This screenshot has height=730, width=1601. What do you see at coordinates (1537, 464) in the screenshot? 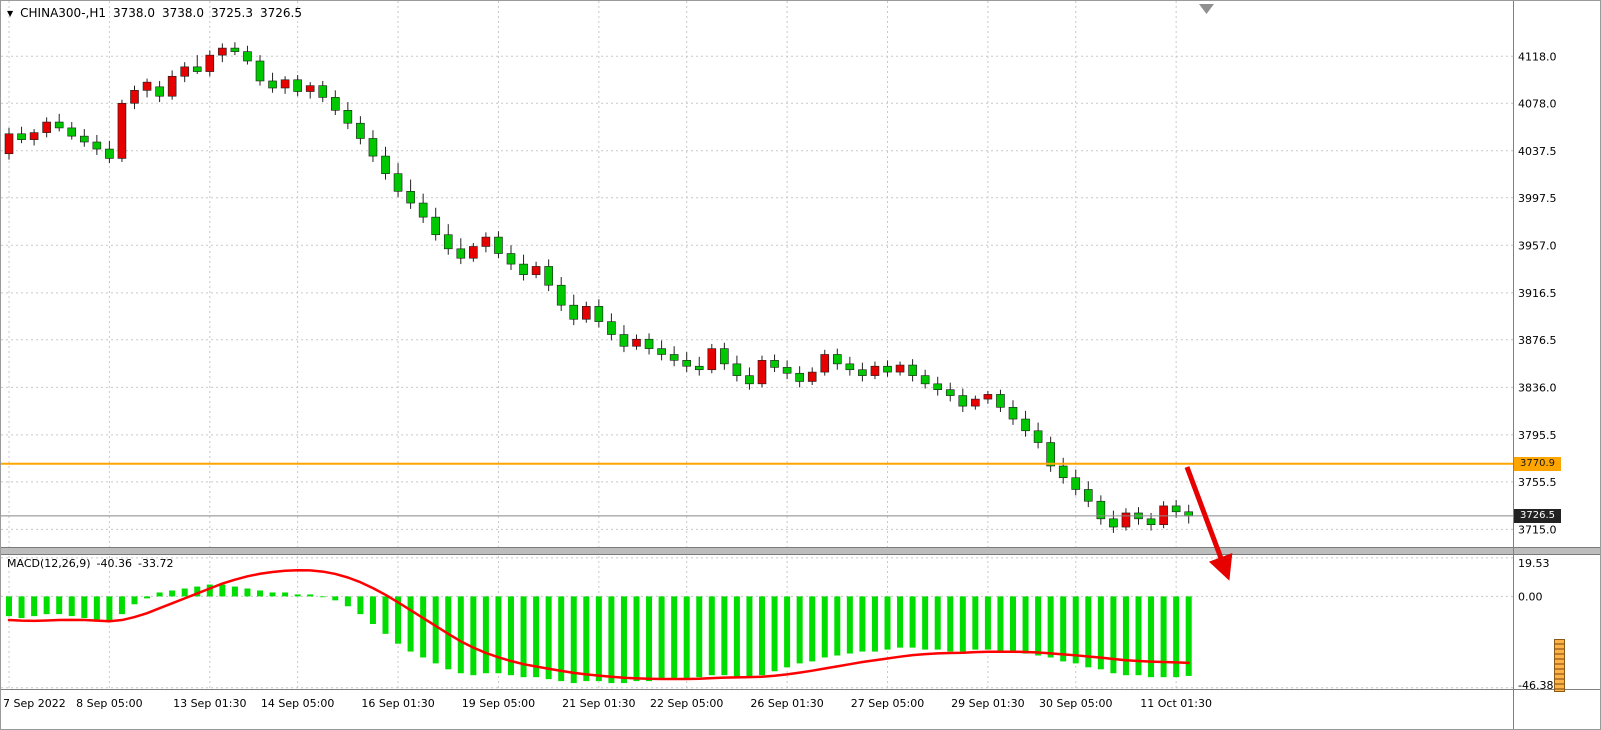
I see `orange-level-price-badge: 3770.9` at bounding box center [1537, 464].